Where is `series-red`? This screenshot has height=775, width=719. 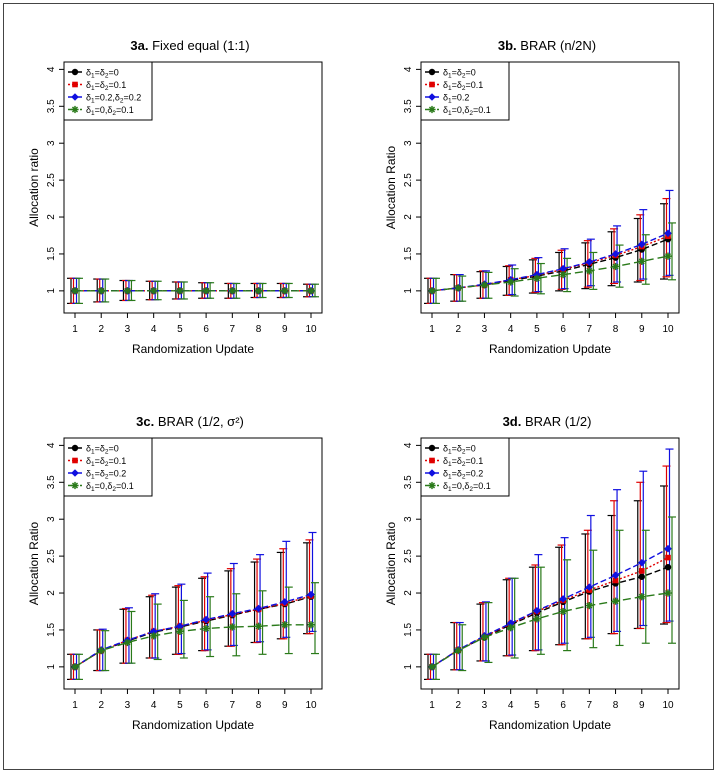 series-red is located at coordinates (550, 612).